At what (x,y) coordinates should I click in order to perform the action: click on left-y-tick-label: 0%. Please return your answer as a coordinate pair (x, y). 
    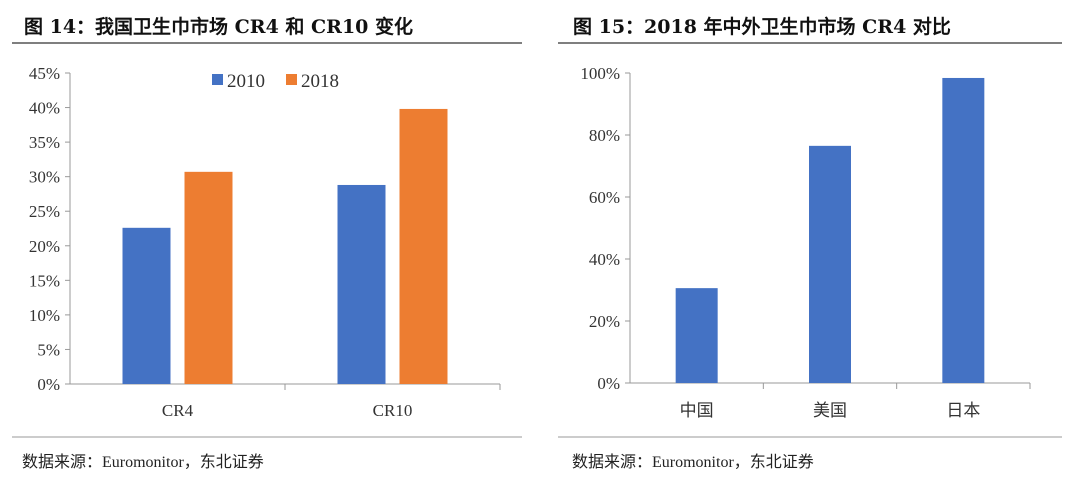
    Looking at the image, I should click on (48, 384).